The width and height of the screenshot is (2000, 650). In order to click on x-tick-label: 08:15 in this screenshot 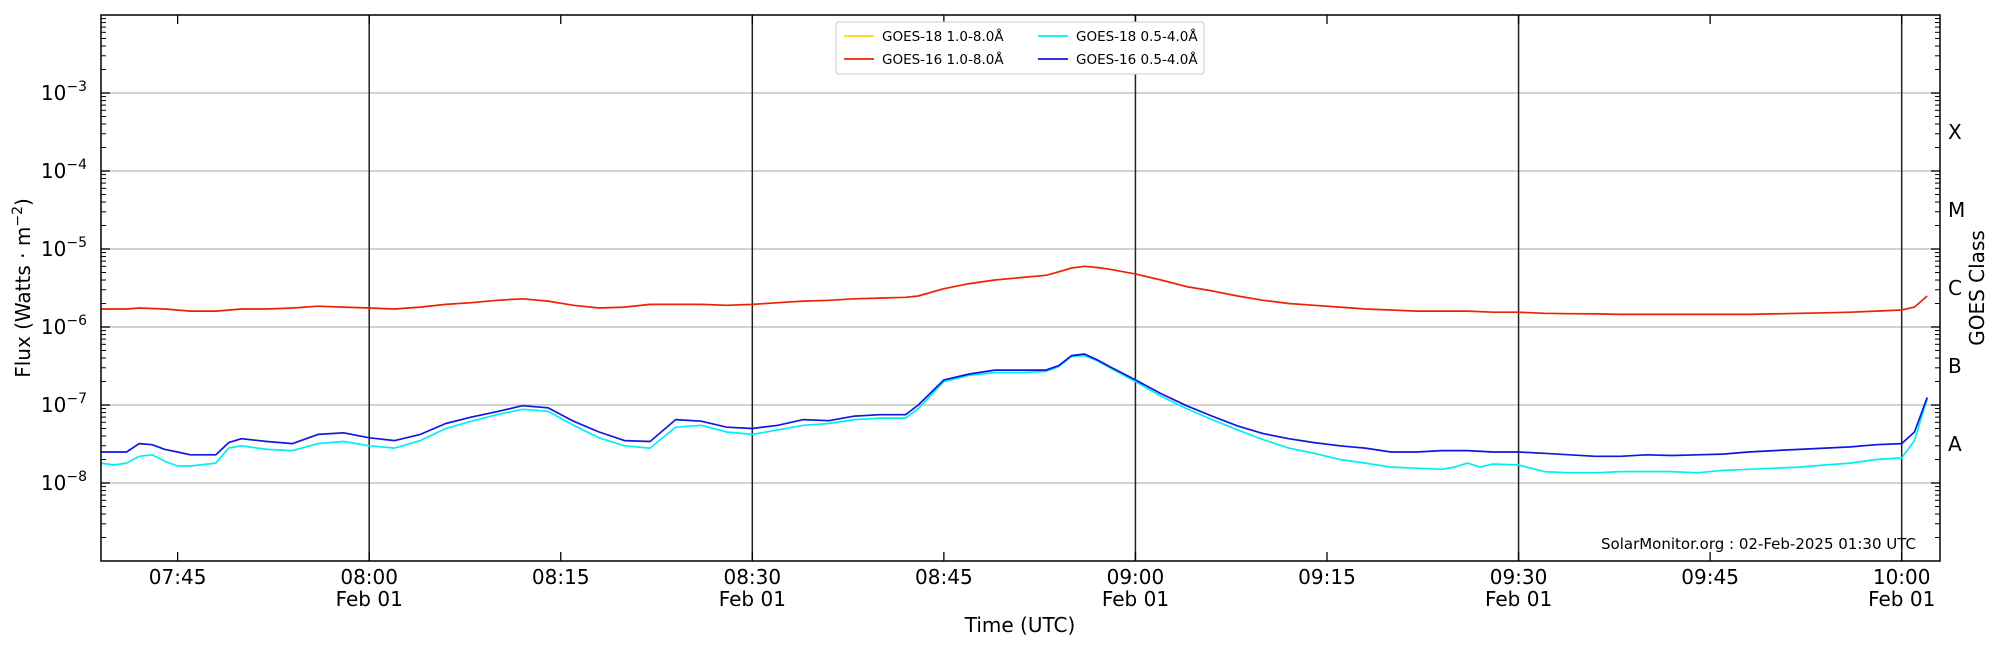, I will do `click(561, 577)`.